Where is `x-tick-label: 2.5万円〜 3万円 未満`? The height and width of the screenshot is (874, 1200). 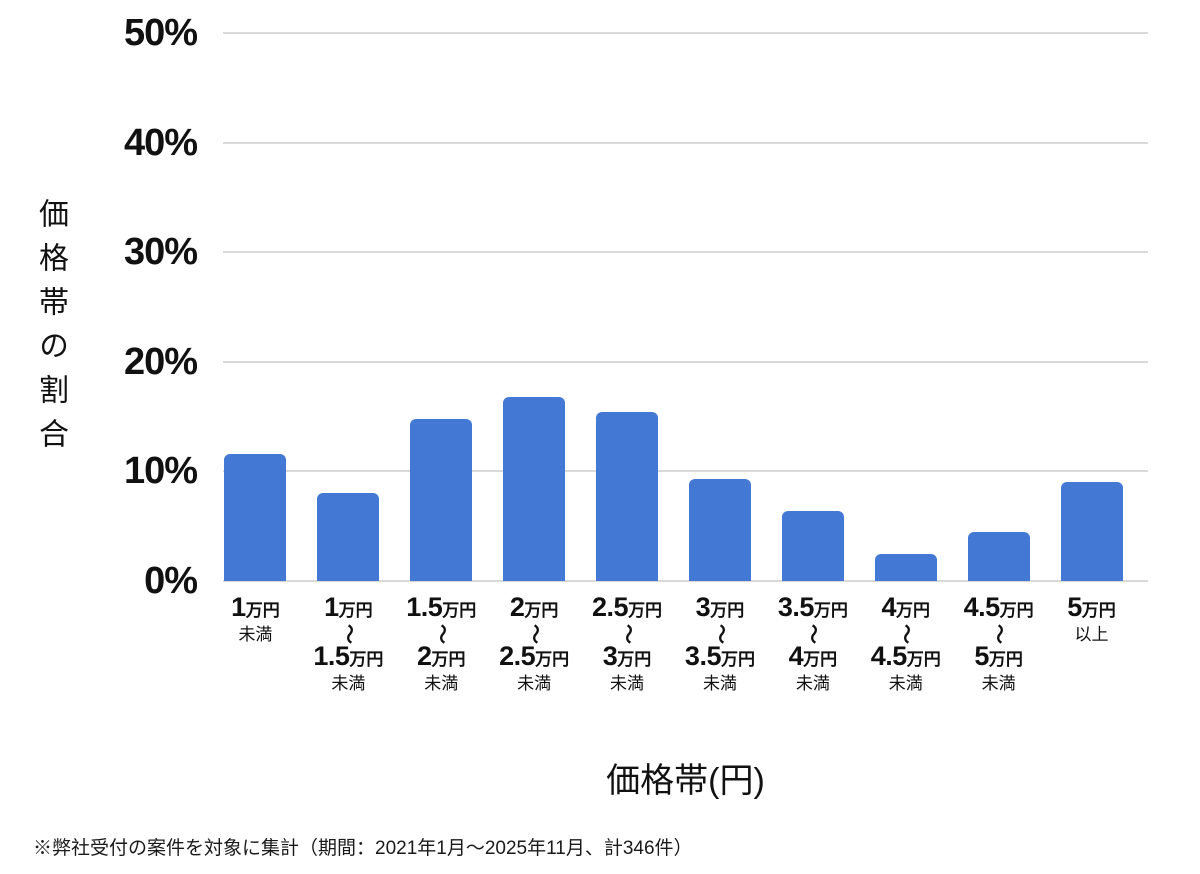 x-tick-label: 2.5万円〜 3万円 未満 is located at coordinates (627, 643).